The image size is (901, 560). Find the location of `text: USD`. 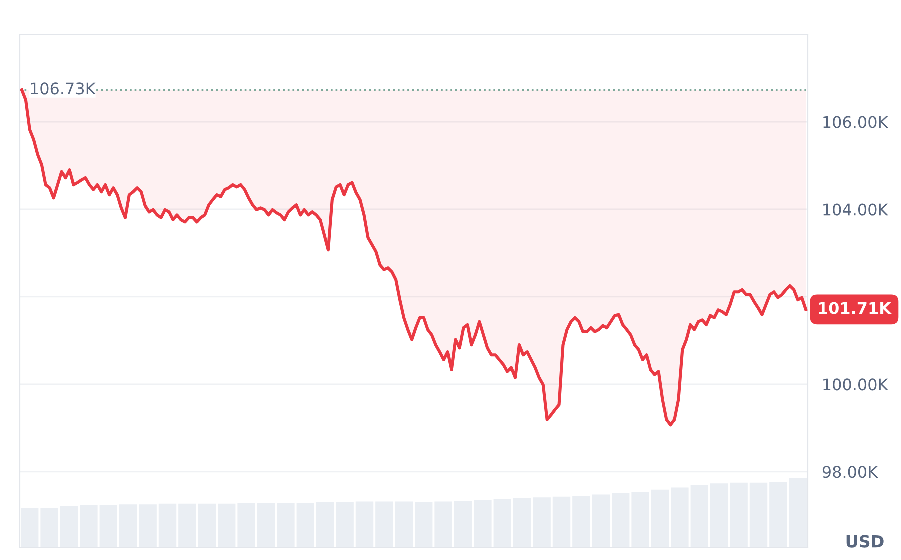

text: USD is located at coordinates (865, 541).